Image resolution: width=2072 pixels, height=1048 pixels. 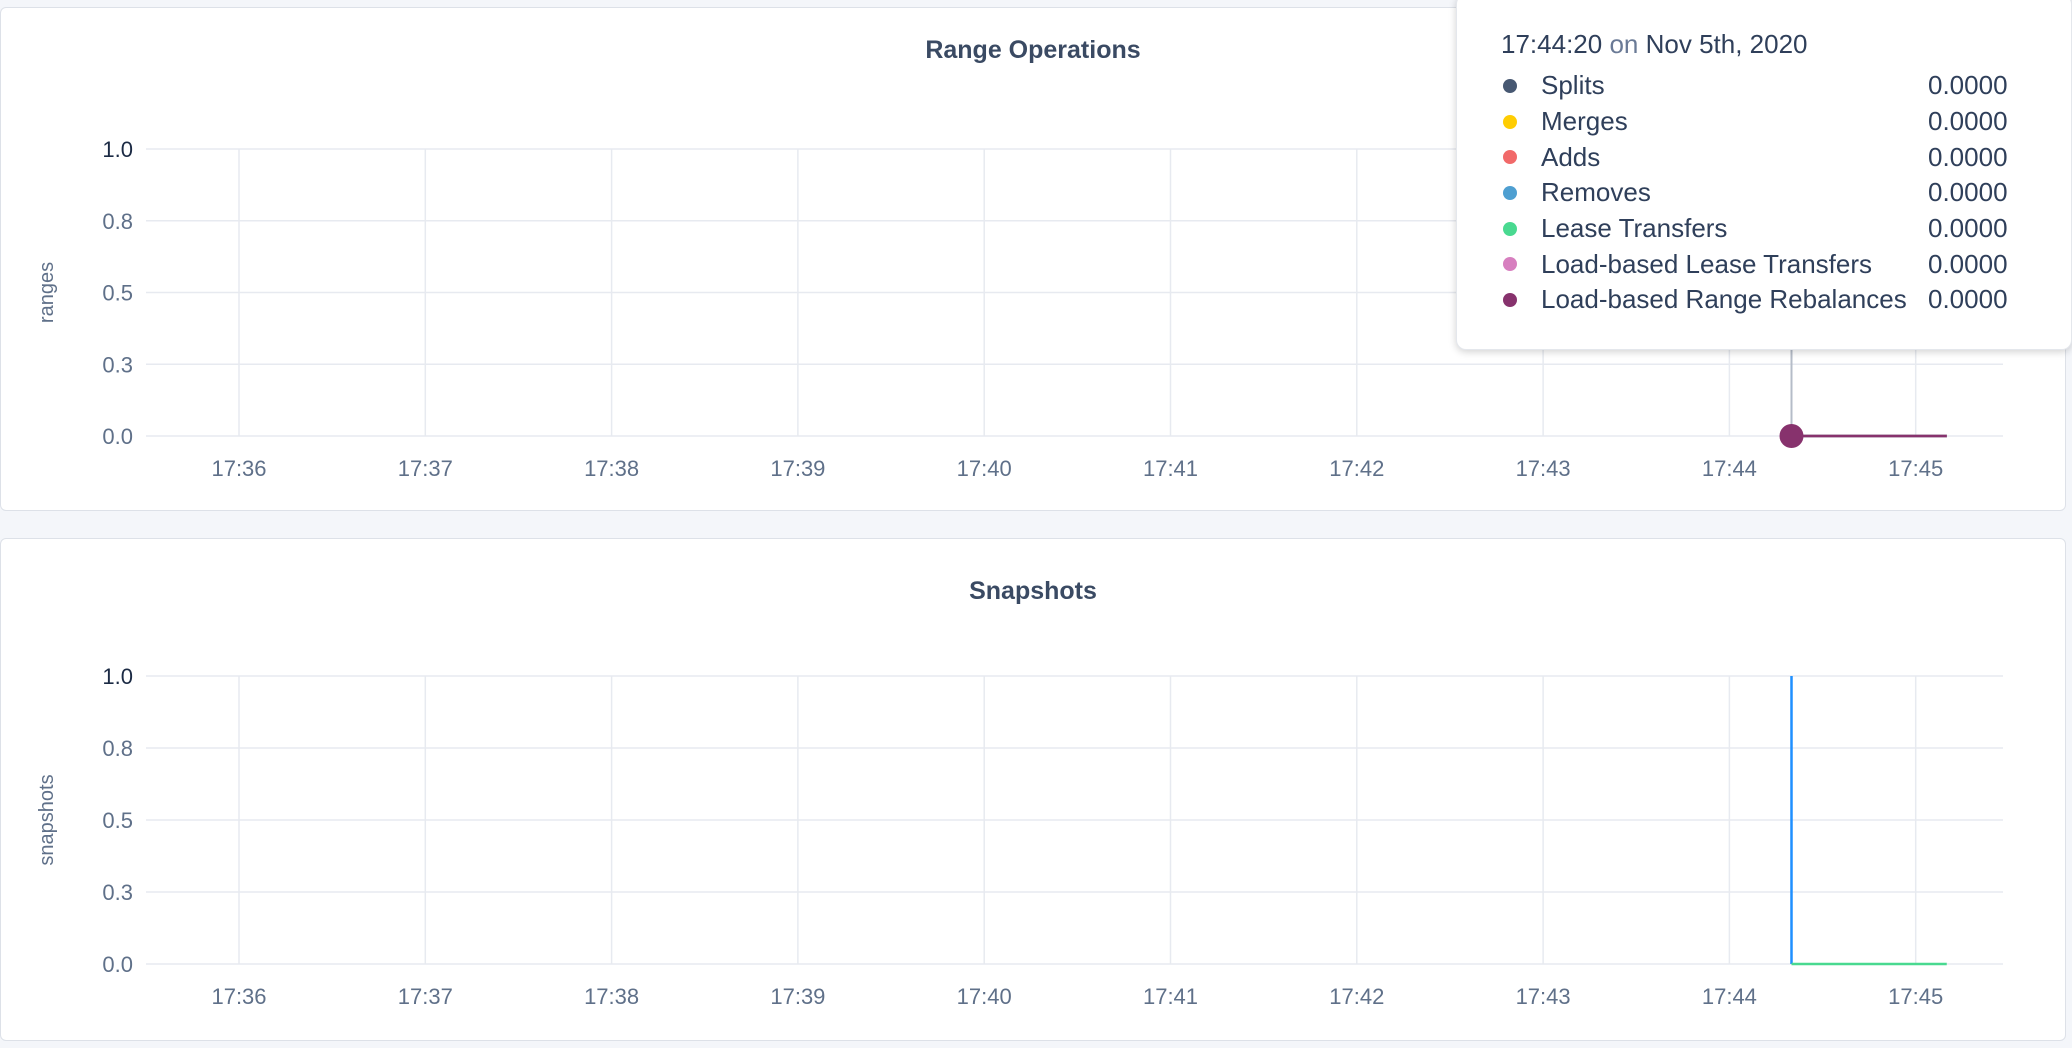 What do you see at coordinates (1786, 122) in the screenshot?
I see `tooltip-row: Merges 0.0000` at bounding box center [1786, 122].